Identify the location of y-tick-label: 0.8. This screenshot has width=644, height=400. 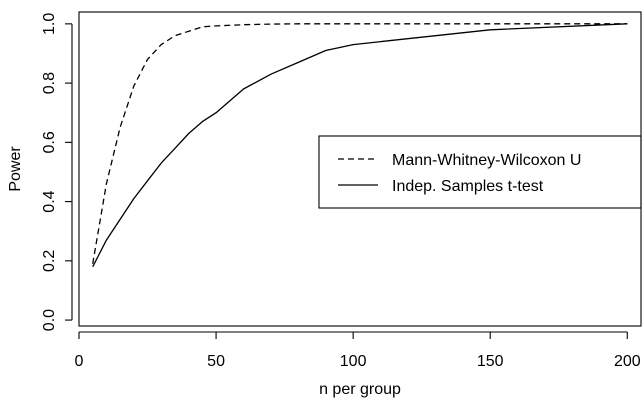
(49, 83).